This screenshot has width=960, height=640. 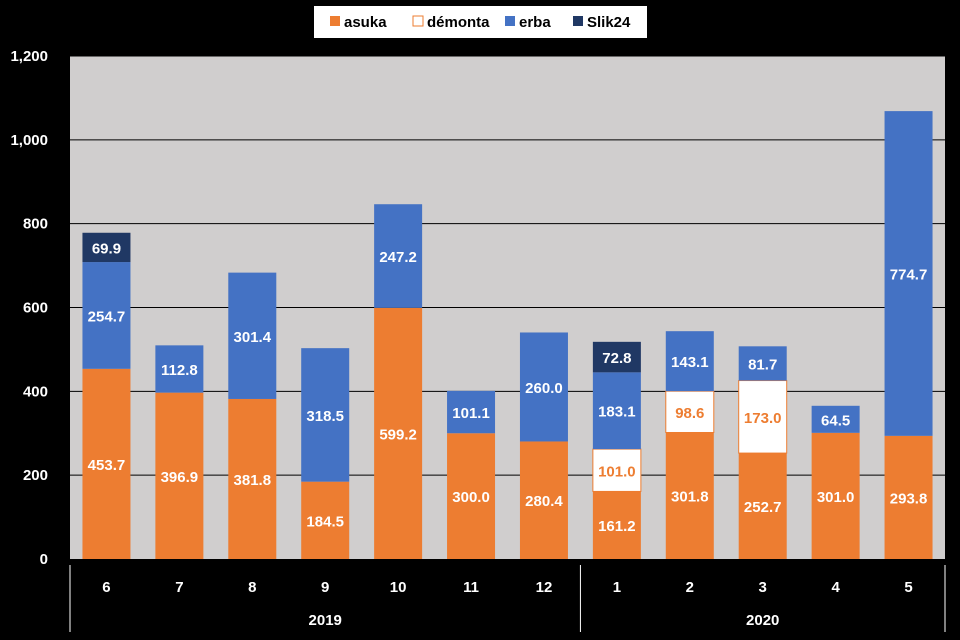 I want to click on legend-label-Slik24: Slik24, so click(x=609, y=22).